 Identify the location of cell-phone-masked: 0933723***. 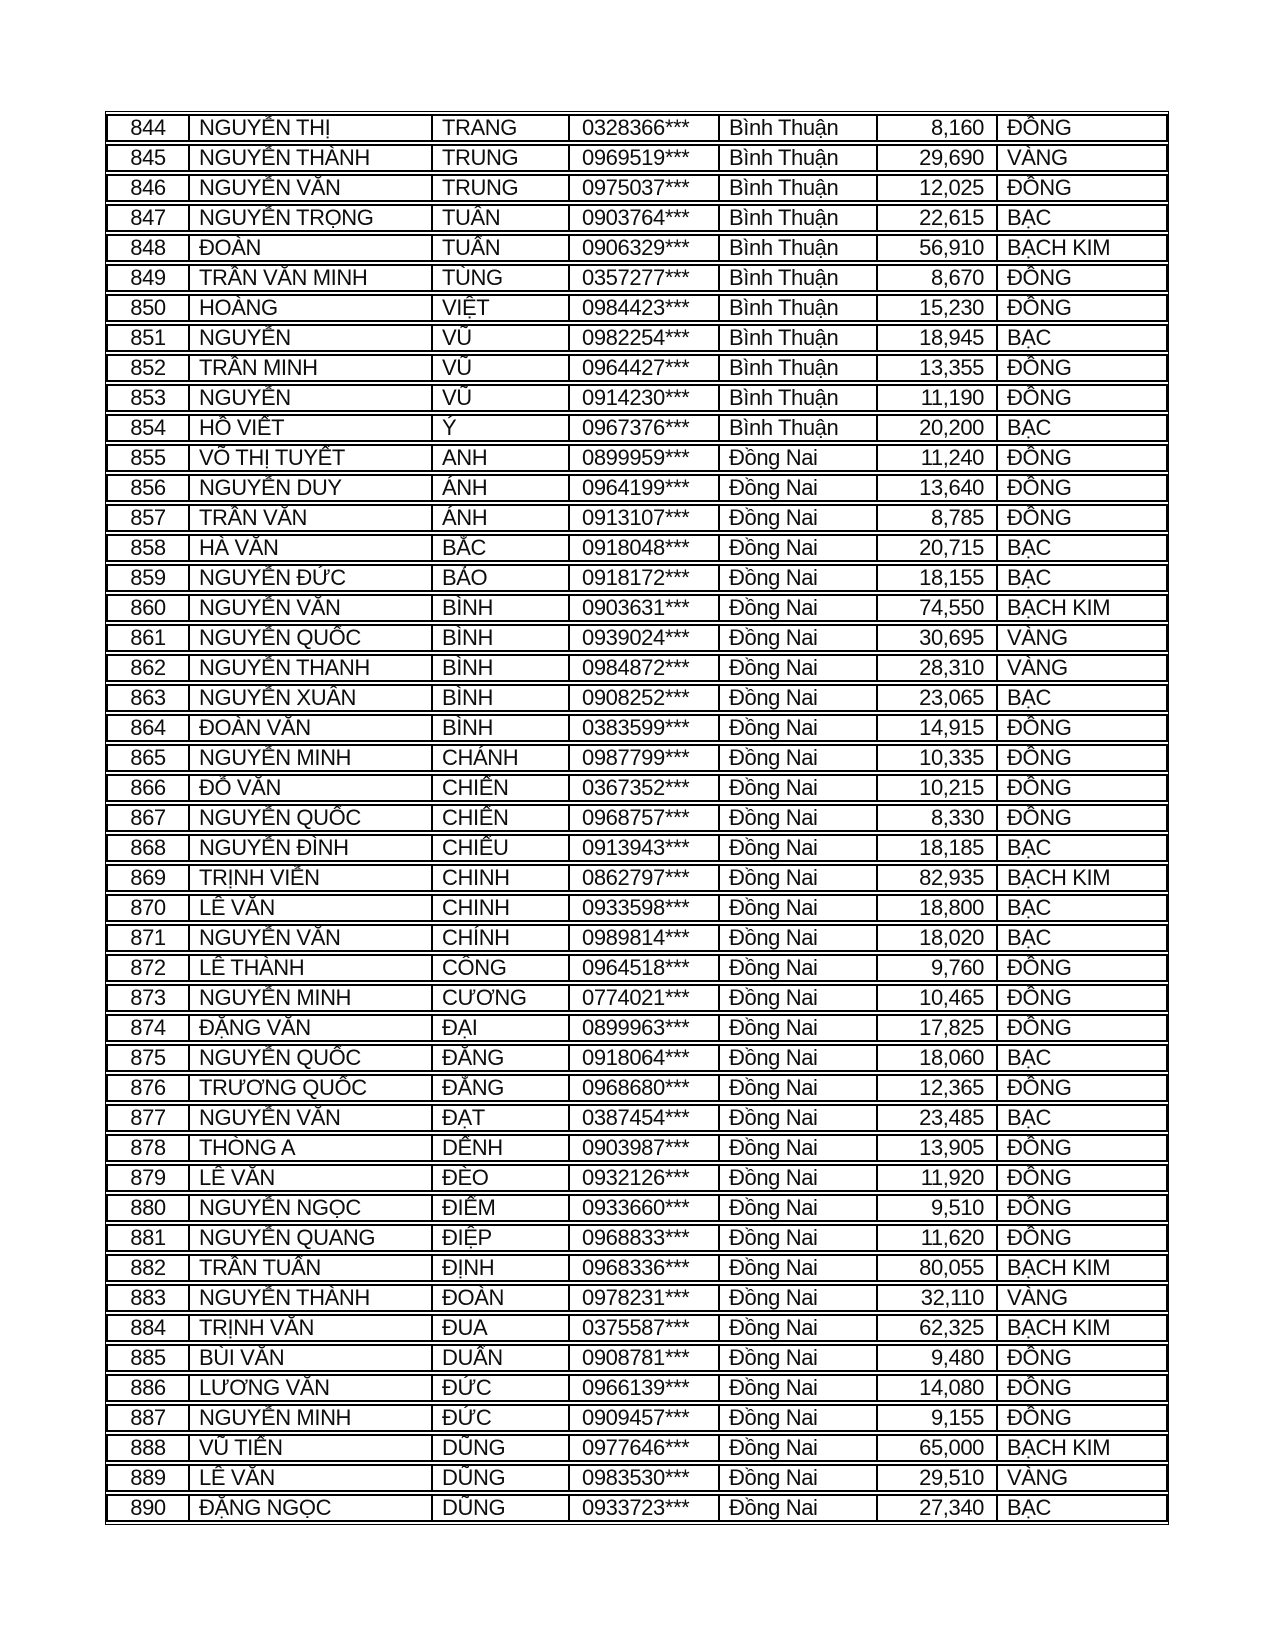
(643, 1508).